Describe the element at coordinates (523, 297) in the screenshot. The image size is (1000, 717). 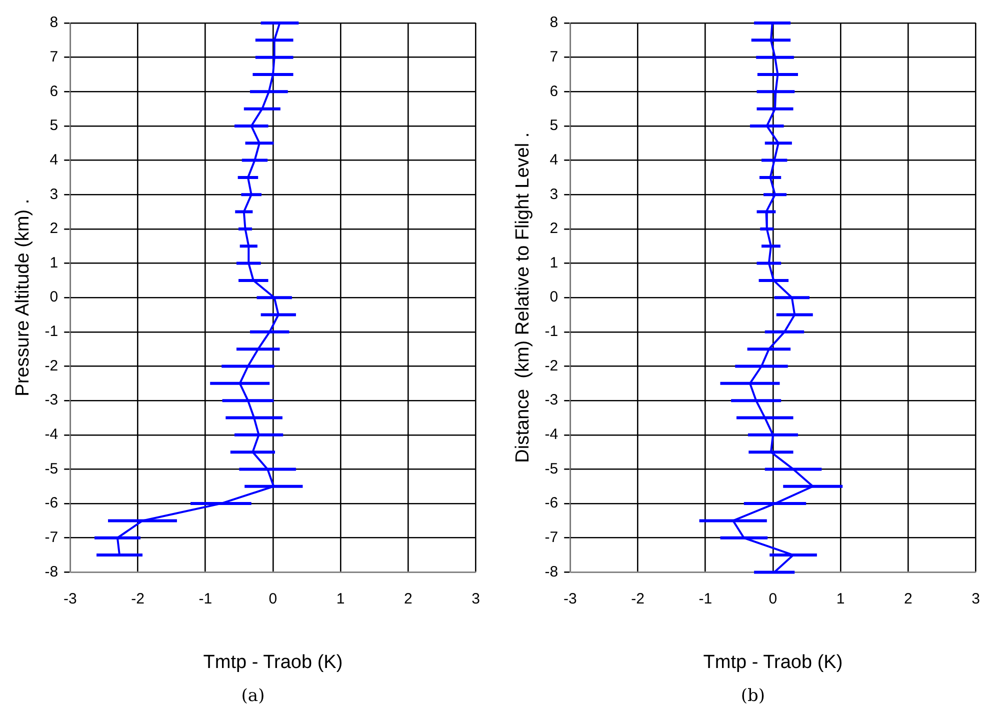
I see `y-axis-title: Distance (km) Relative to Flight Level .` at that location.